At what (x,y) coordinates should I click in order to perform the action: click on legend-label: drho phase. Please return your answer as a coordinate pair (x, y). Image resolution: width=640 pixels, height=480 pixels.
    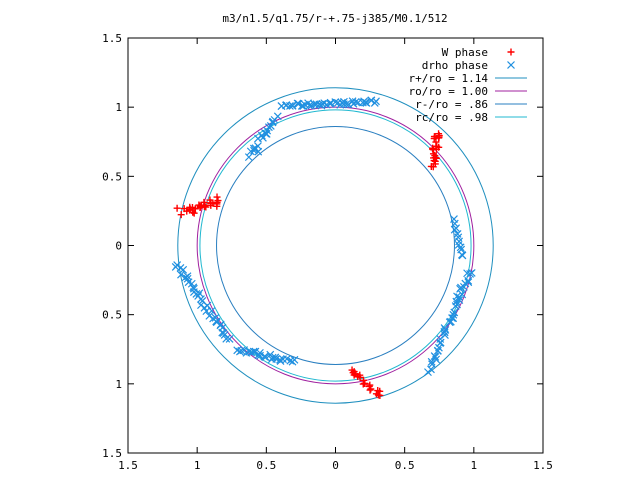
    Looking at the image, I should click on (455, 65).